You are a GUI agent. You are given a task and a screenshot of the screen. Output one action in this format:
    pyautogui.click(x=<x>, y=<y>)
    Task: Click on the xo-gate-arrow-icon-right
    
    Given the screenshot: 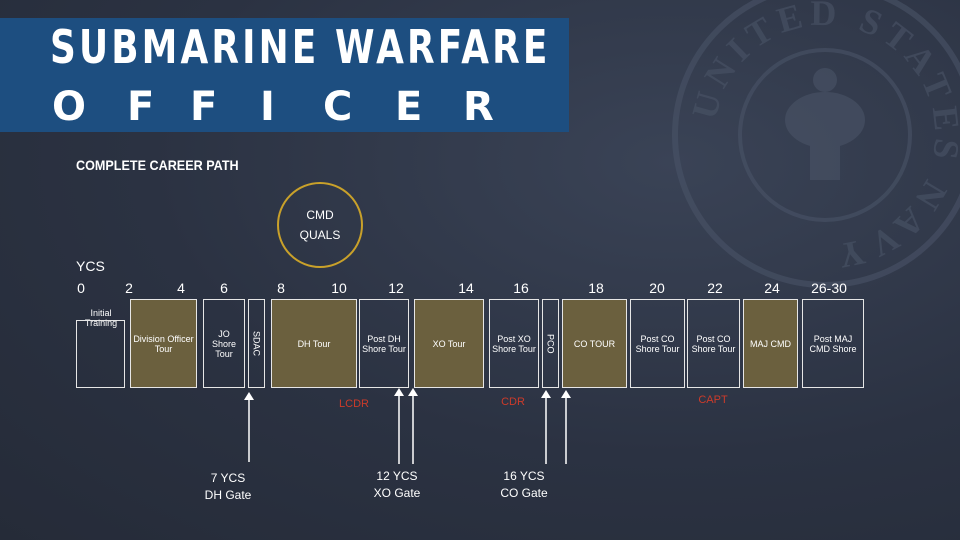 What is the action you would take?
    pyautogui.click(x=413, y=426)
    